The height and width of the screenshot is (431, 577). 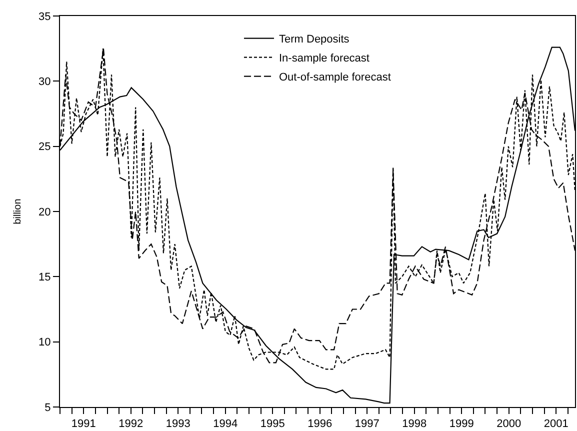 I want to click on y-axis-title: billion, so click(x=18, y=211).